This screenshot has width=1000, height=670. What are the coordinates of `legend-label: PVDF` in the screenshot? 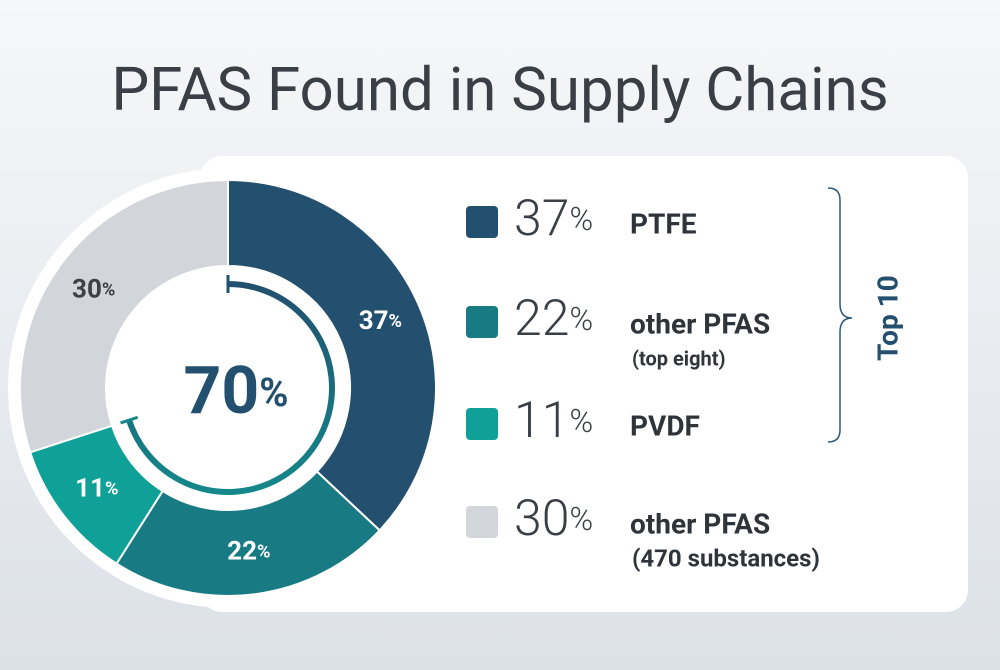 It's located at (665, 425).